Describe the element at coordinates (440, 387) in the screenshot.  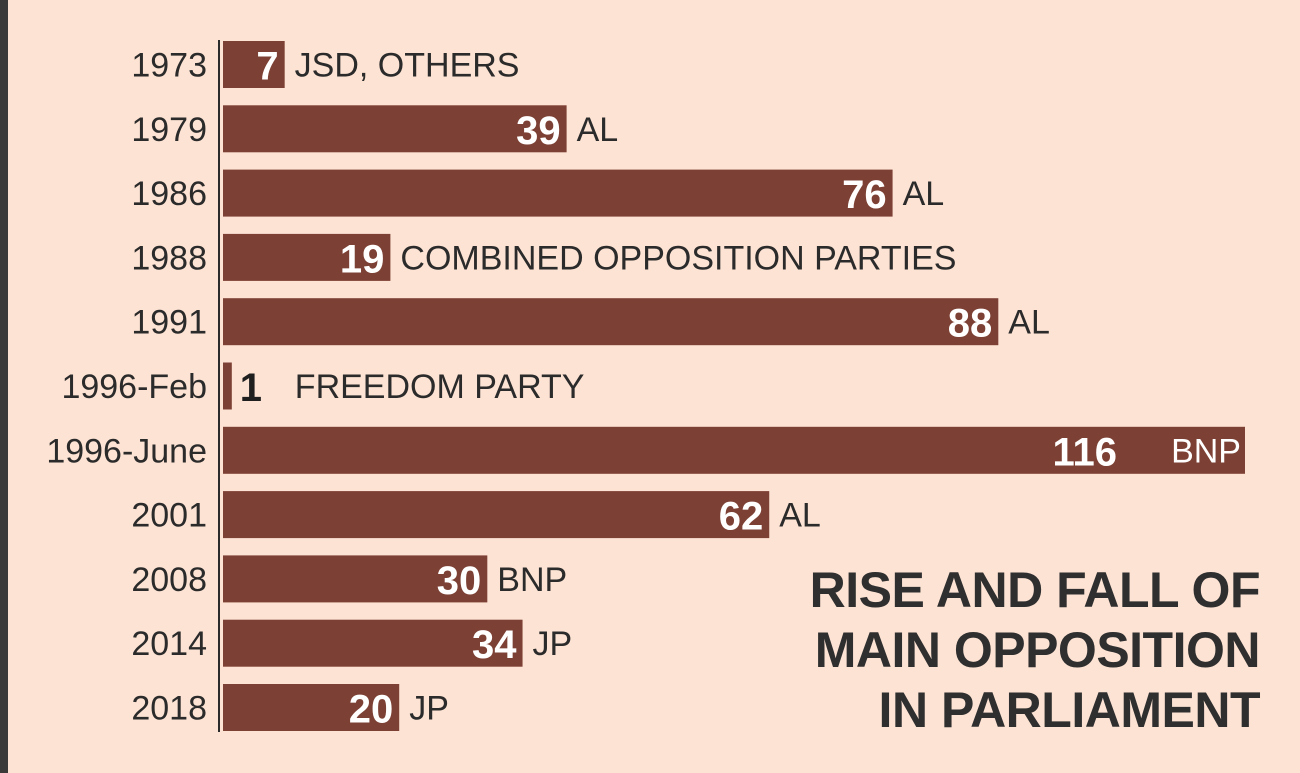
I see `party-label: FREEDOM PARTY` at that location.